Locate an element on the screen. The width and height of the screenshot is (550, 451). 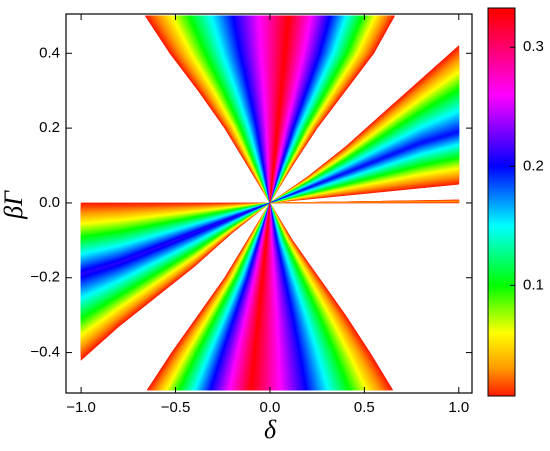
y-tick-label: 0.0 is located at coordinates (49, 202).